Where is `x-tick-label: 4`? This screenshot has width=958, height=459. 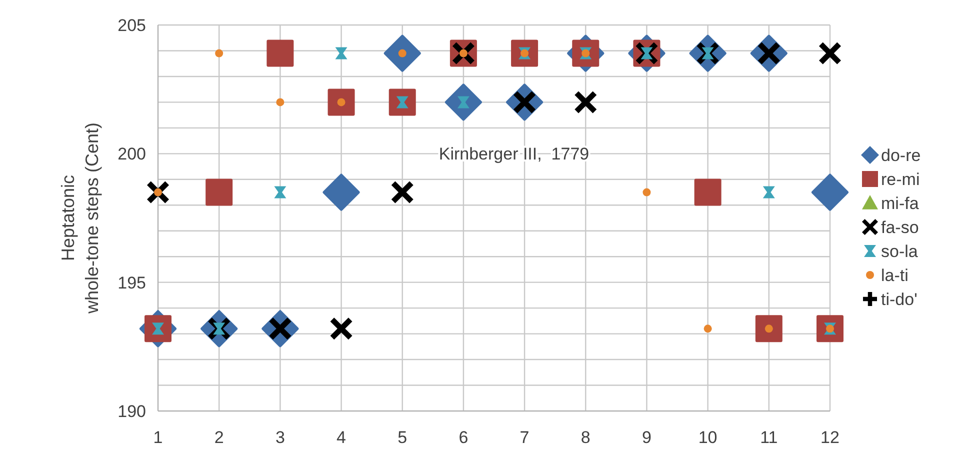
x-tick-label: 4 is located at coordinates (341, 437).